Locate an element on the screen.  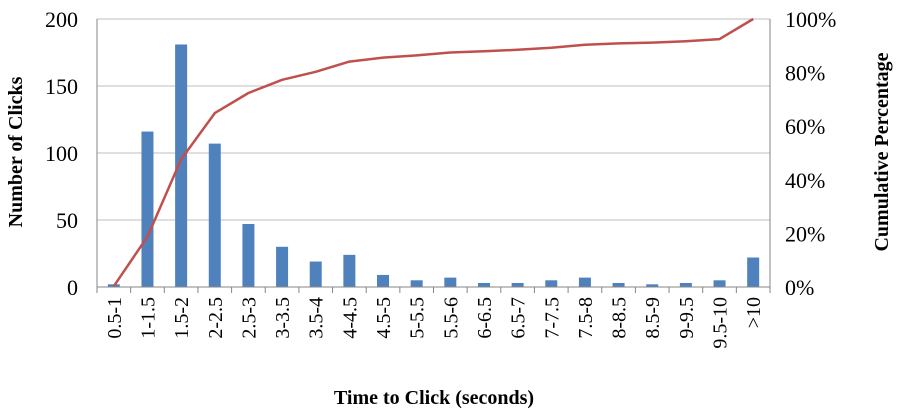
category-label: 7-7.5 is located at coordinates (552, 318).